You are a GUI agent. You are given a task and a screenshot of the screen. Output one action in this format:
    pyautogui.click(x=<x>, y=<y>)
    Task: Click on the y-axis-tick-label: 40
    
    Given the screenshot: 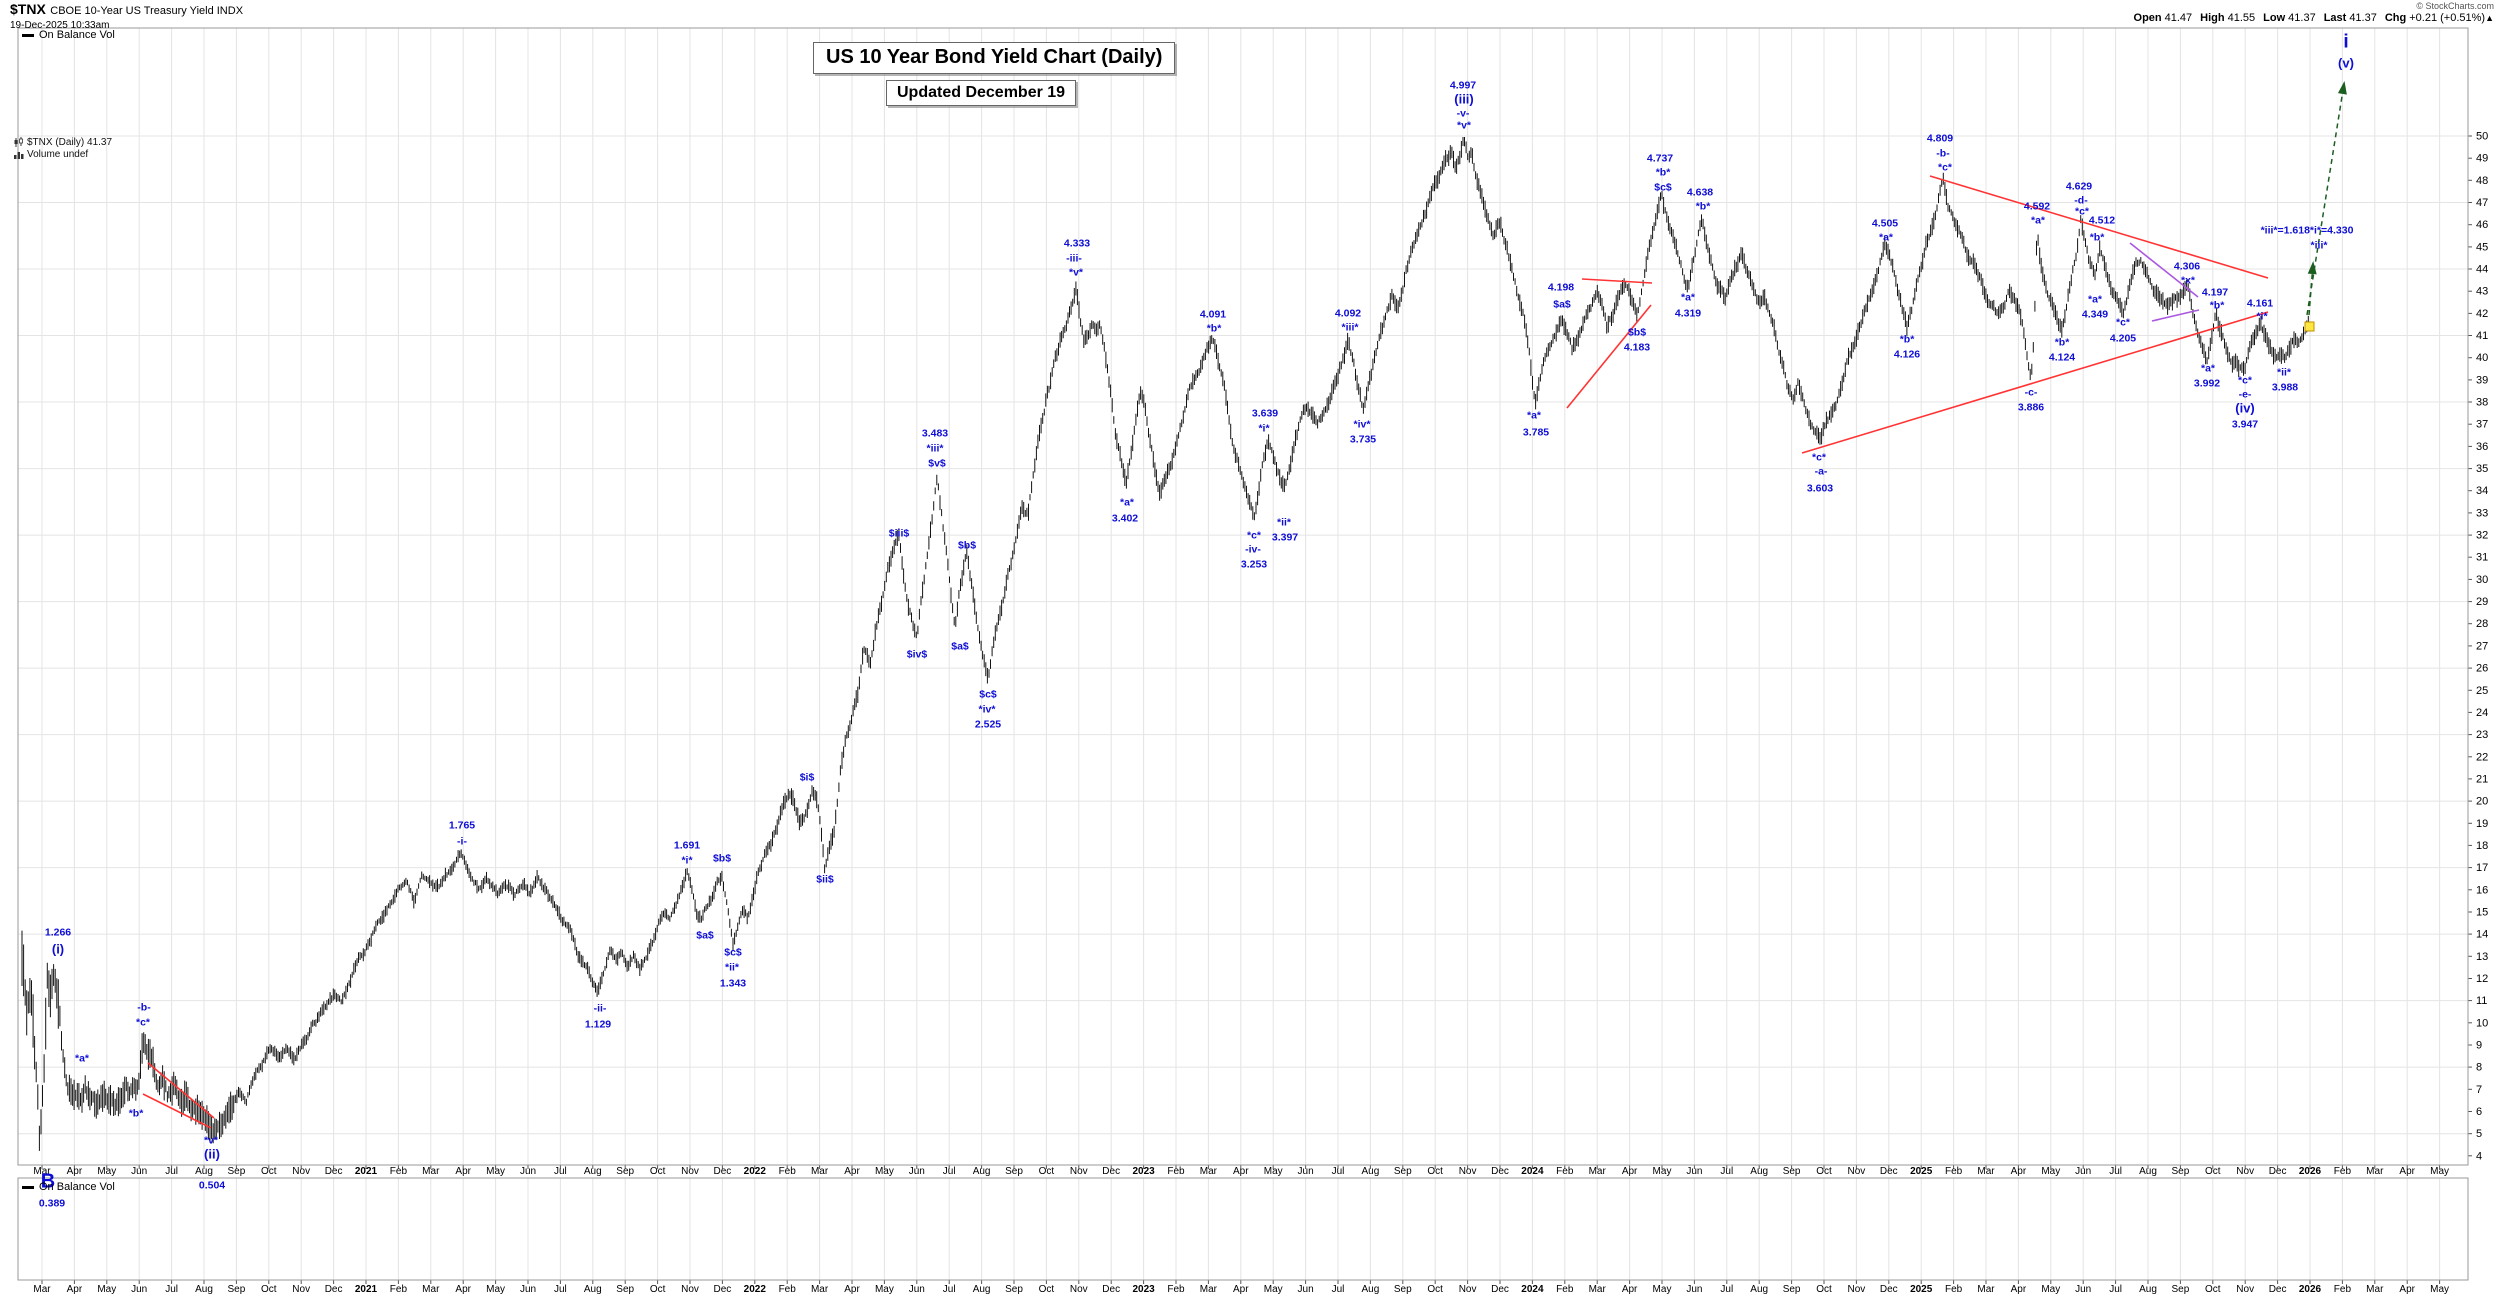 What is the action you would take?
    pyautogui.click(x=2482, y=358)
    